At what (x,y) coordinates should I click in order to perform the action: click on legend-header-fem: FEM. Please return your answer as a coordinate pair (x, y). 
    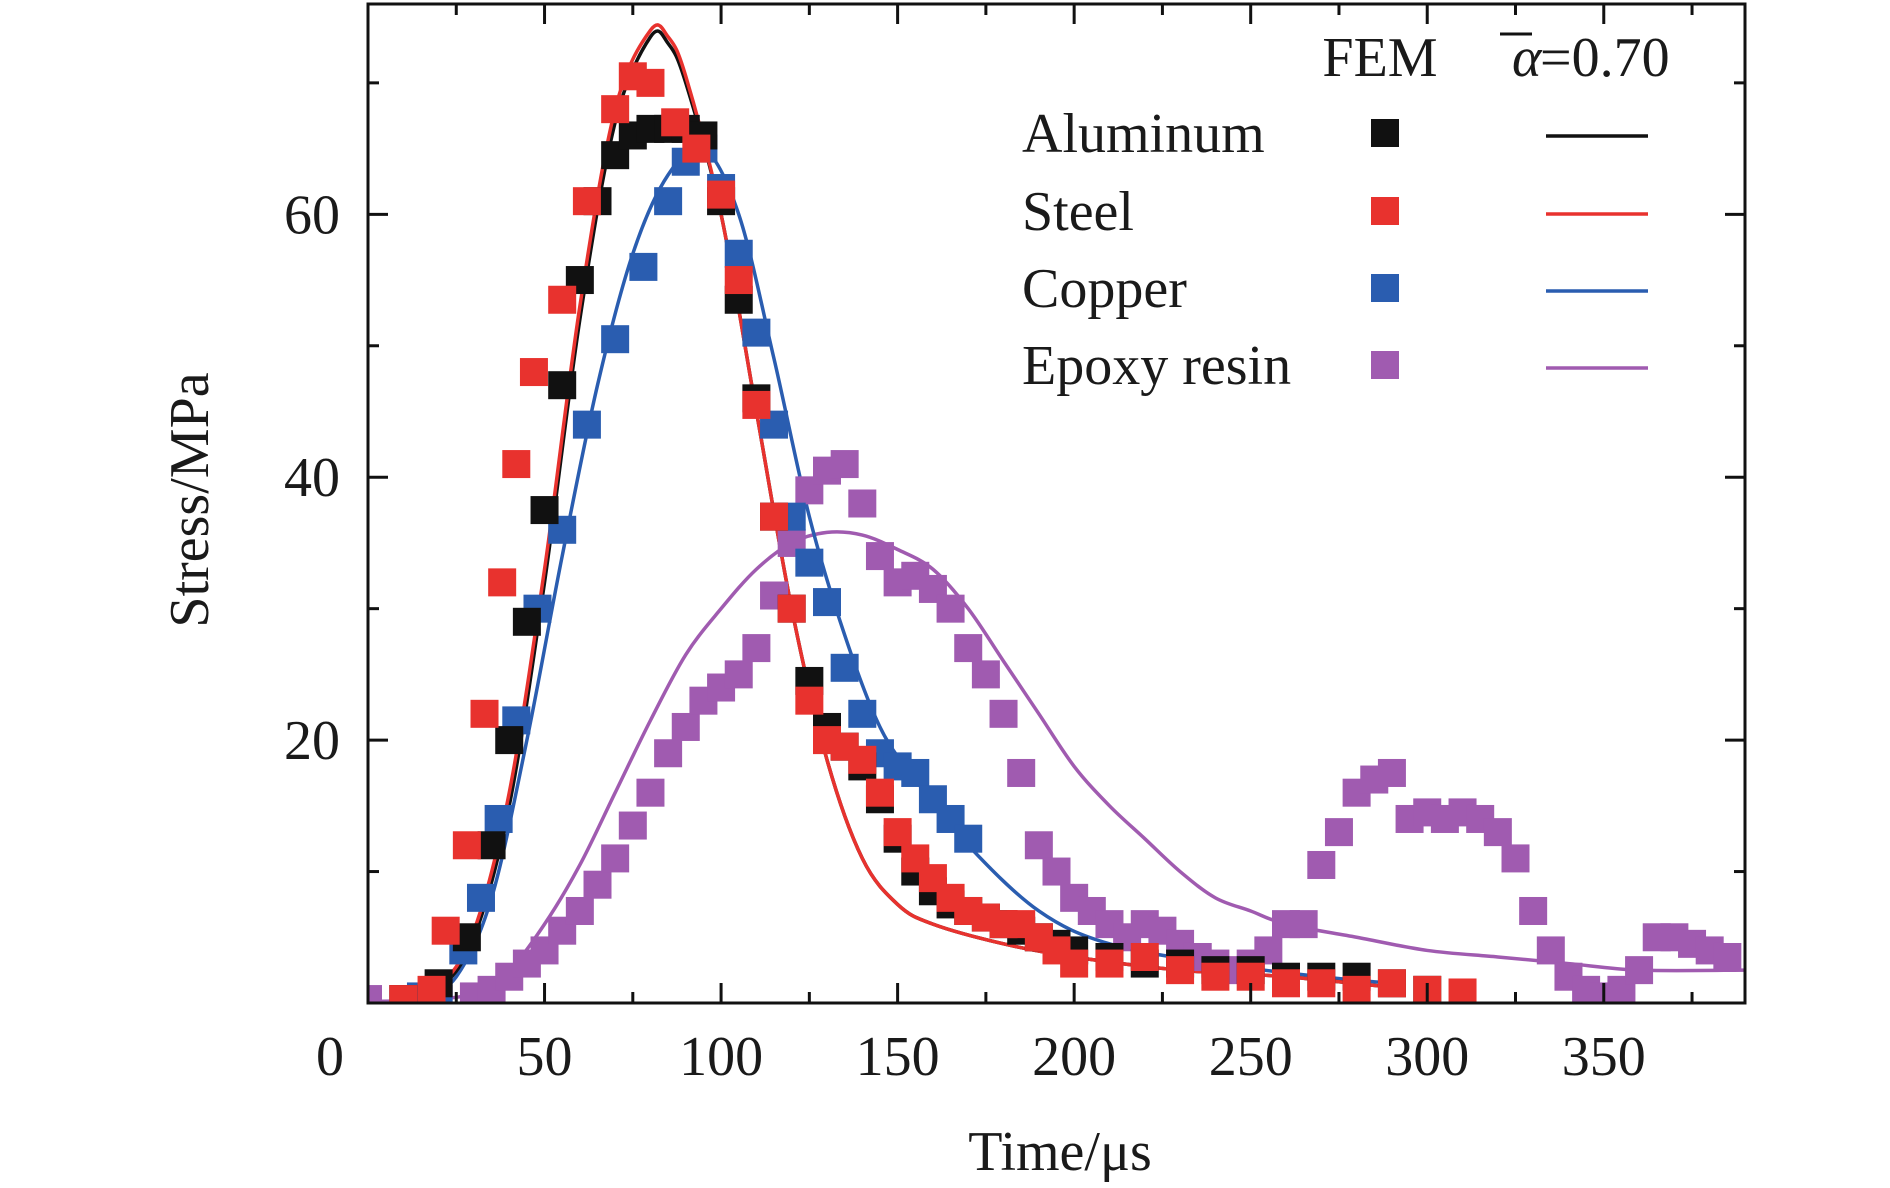
    Looking at the image, I should click on (1379, 58).